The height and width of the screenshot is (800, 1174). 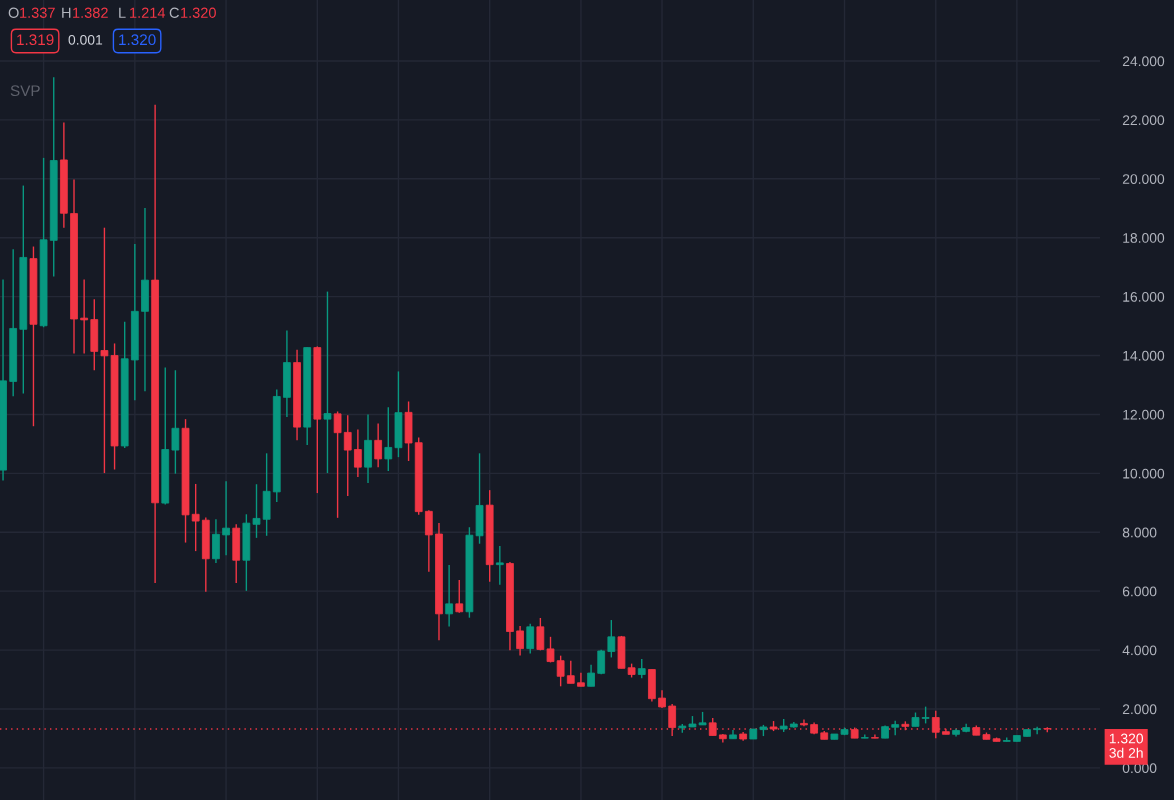 I want to click on y-tick-label: 16.000, so click(x=1144, y=296).